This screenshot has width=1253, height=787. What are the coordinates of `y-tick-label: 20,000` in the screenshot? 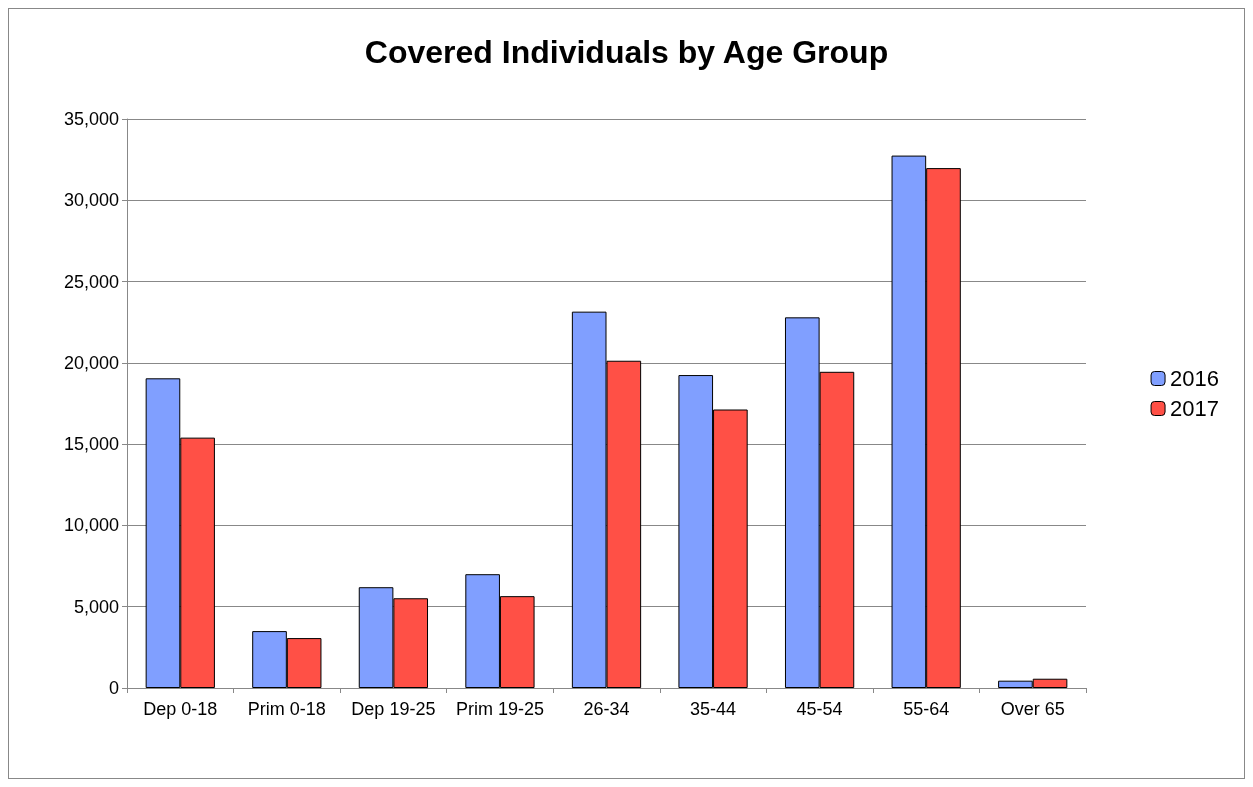 It's located at (91, 362).